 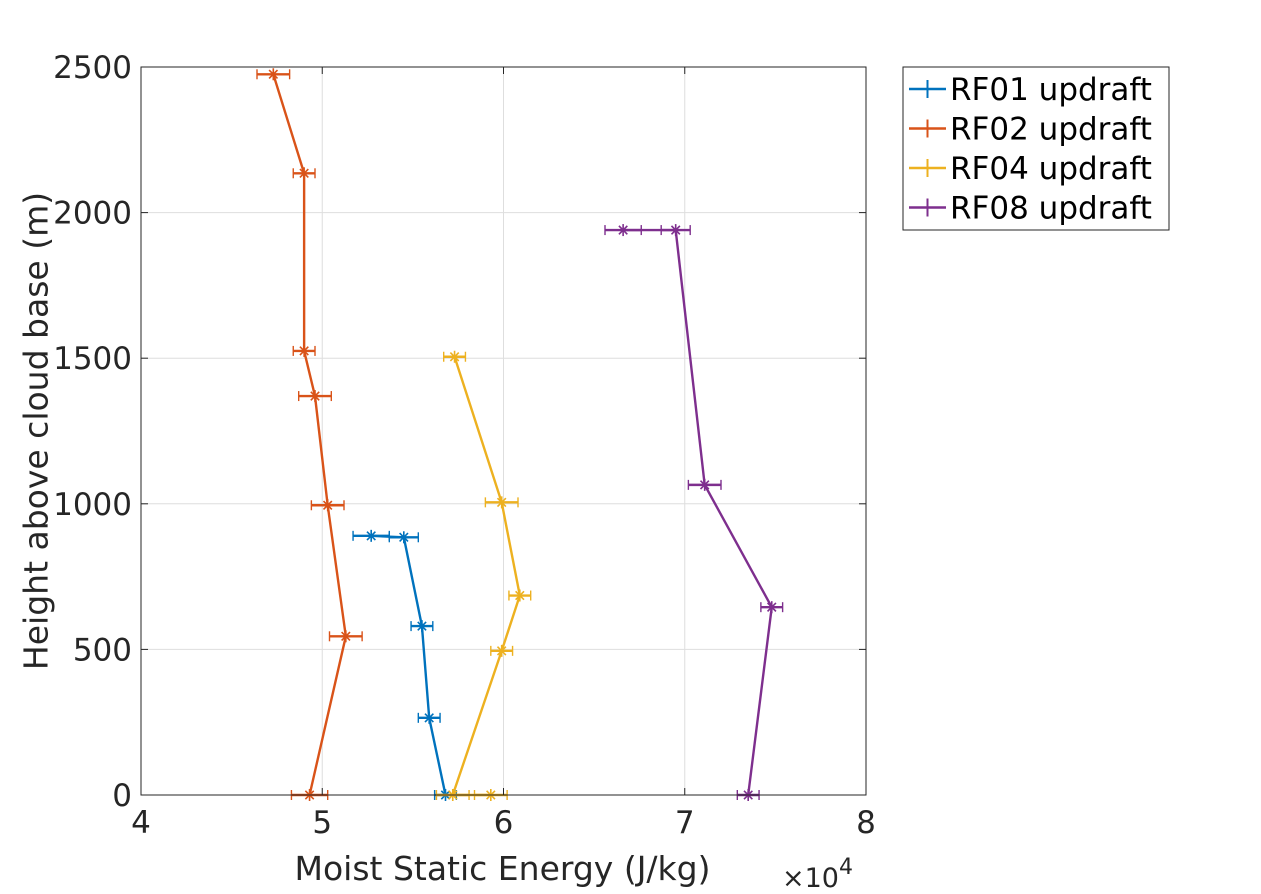 I want to click on y-tick-labels: 0 500 1000 1500 2000 2500, so click(x=92, y=432).